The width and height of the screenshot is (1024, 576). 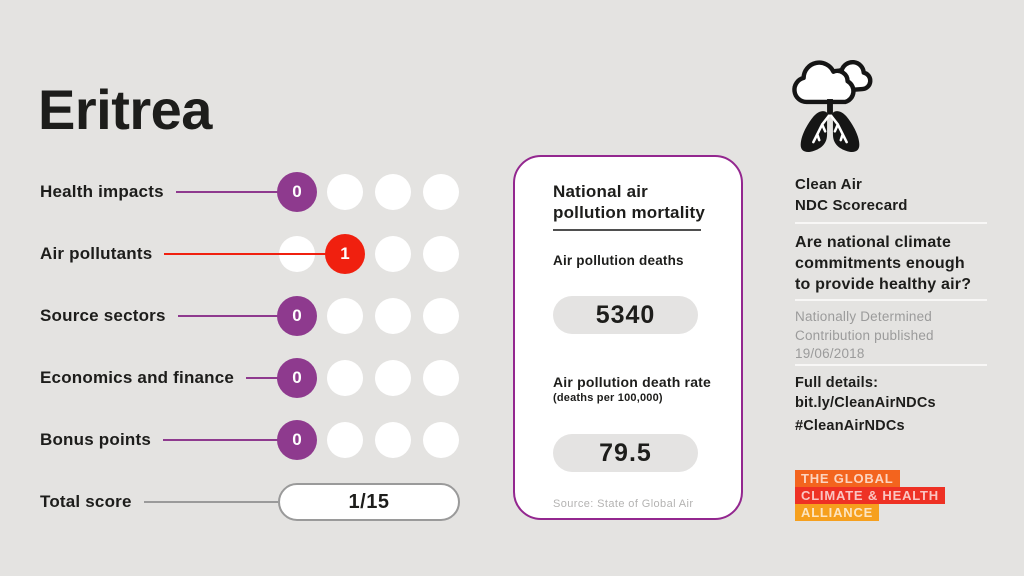 What do you see at coordinates (625, 315) in the screenshot?
I see `deaths-value: 5340` at bounding box center [625, 315].